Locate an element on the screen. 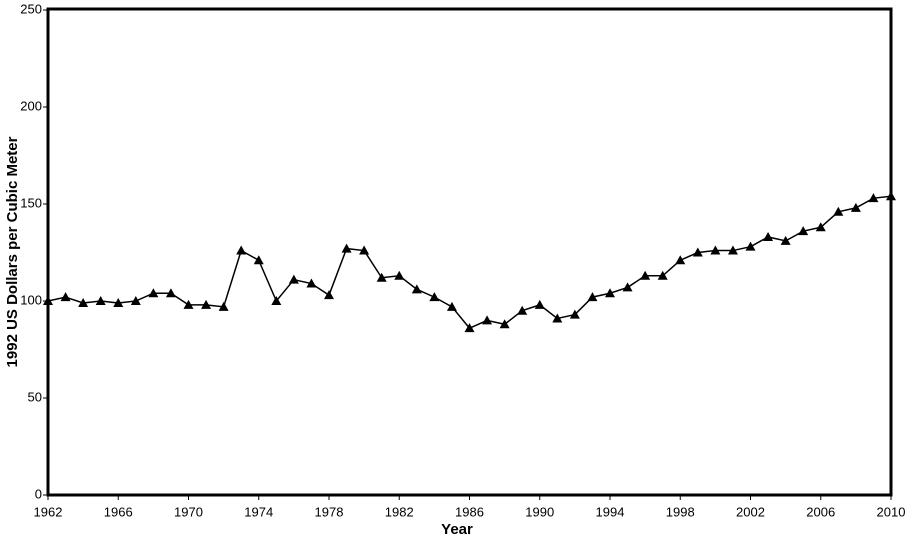  y-axis-title: 1992 US Dollars per Cubic Meter is located at coordinates (12, 251).